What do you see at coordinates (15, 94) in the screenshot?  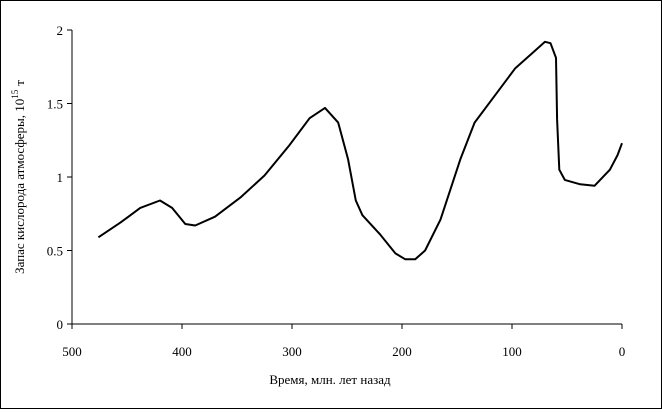 I see `y-axis-label-sup: 15` at bounding box center [15, 94].